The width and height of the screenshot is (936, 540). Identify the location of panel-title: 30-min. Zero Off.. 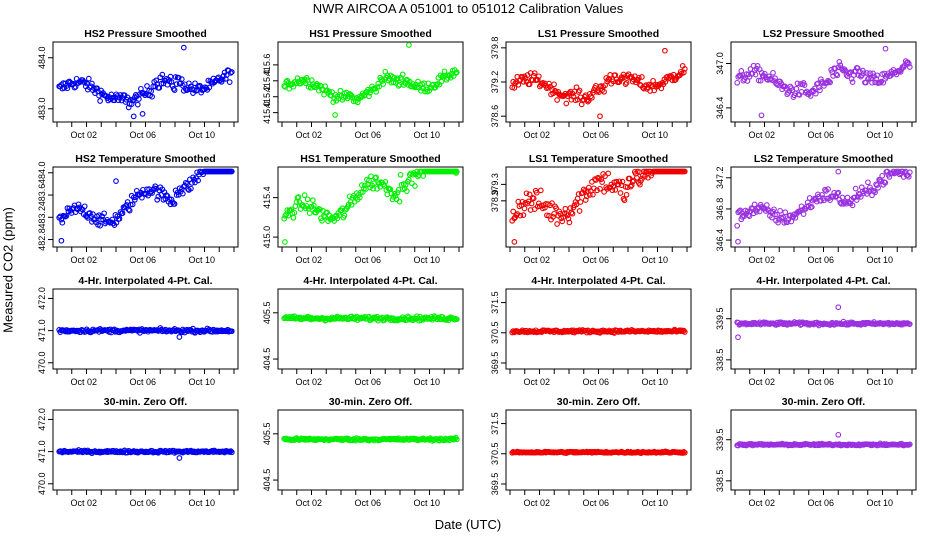
(824, 402).